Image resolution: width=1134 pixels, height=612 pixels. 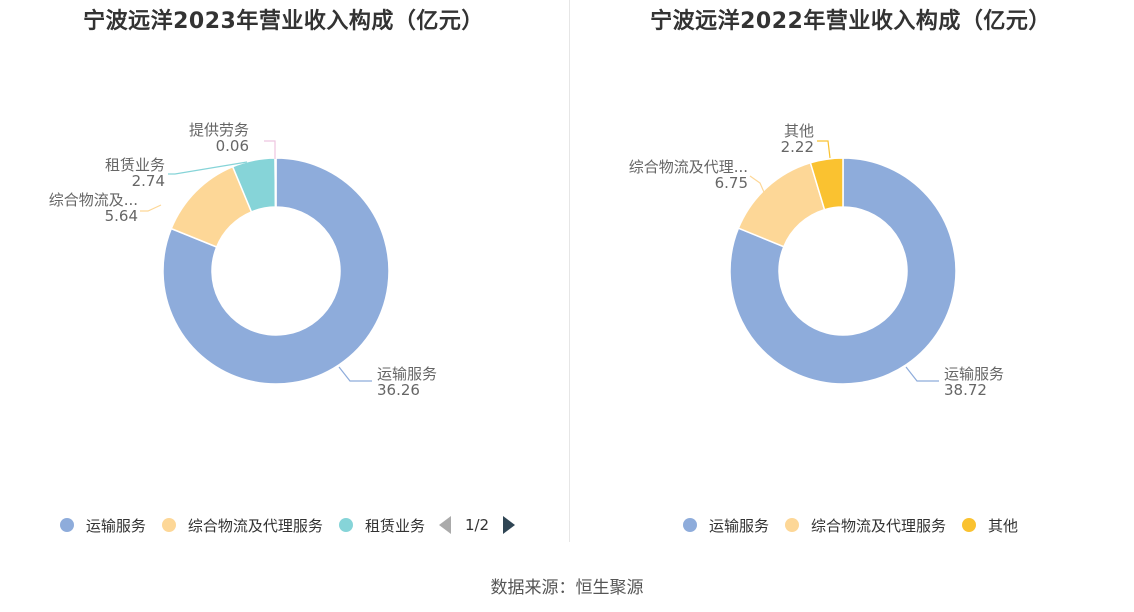 I want to click on legend-prev-page-icon, so click(x=444, y=525).